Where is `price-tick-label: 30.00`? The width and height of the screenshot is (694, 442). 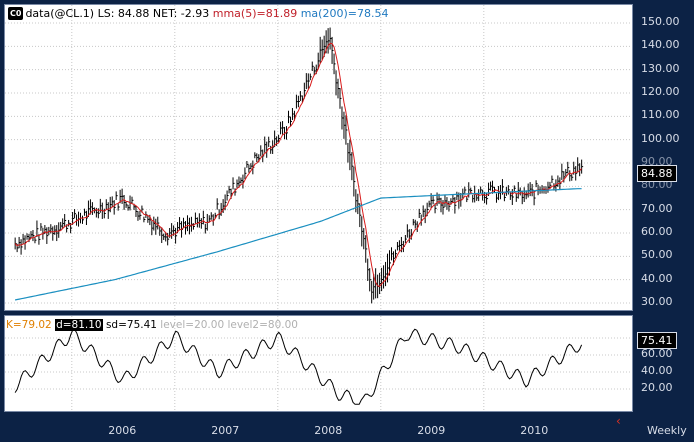 price-tick-label: 30.00 is located at coordinates (657, 301).